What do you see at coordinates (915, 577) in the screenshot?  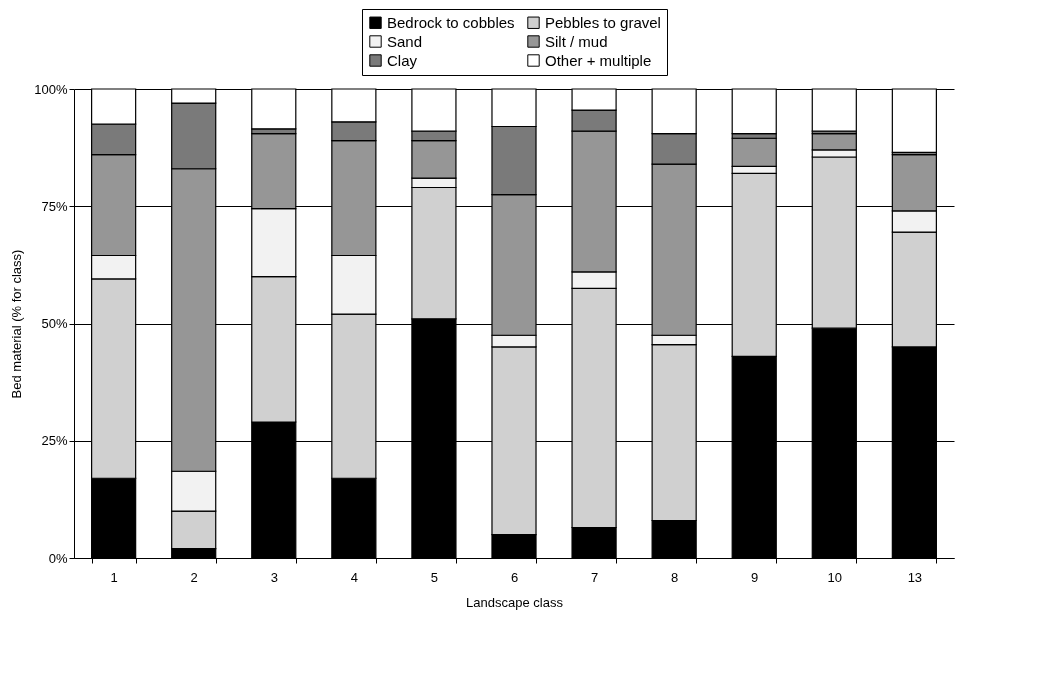 I see `x-tick-label: 13` at bounding box center [915, 577].